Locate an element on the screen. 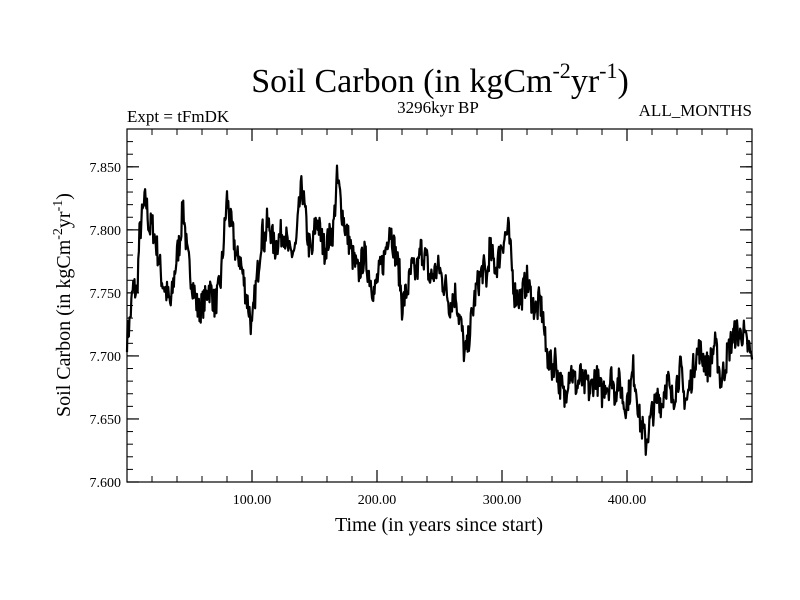 This screenshot has width=800, height=600. x-tick-label: 100.00 is located at coordinates (252, 500).